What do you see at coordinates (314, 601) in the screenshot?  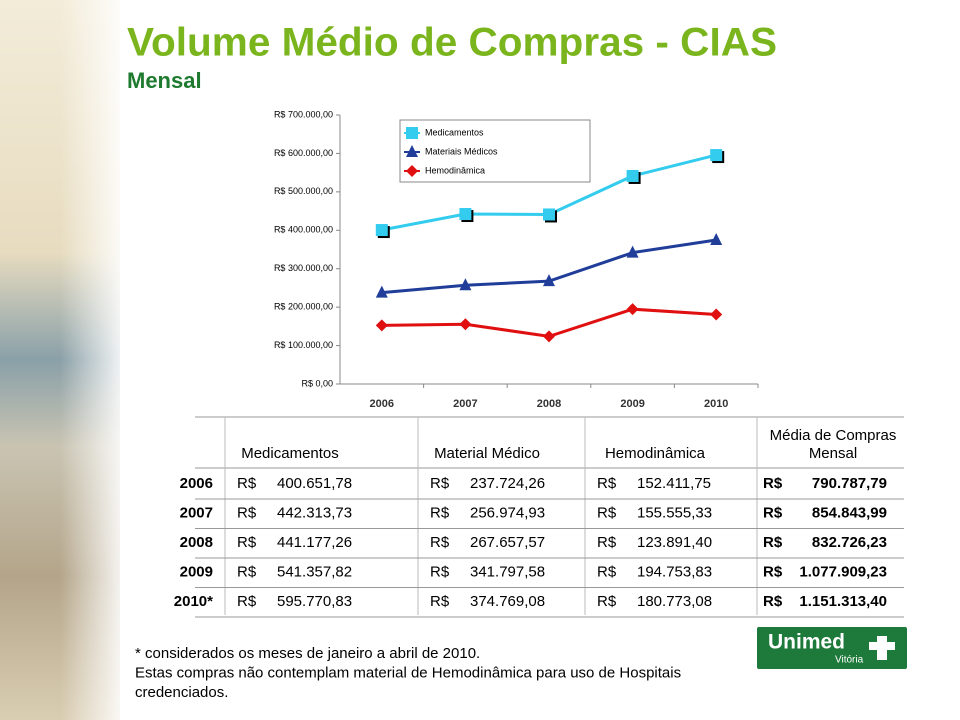 I see `cell-value: 595.770,83` at bounding box center [314, 601].